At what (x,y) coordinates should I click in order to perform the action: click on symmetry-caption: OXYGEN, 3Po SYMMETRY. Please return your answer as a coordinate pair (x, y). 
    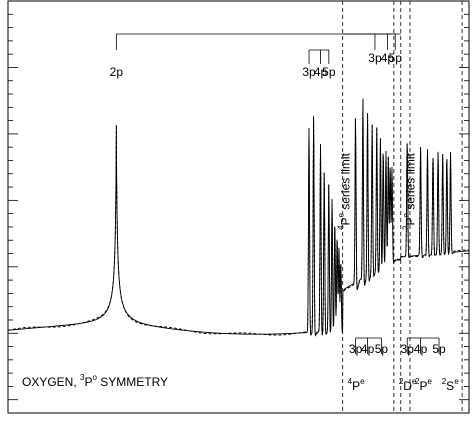
    Looking at the image, I should click on (95, 381).